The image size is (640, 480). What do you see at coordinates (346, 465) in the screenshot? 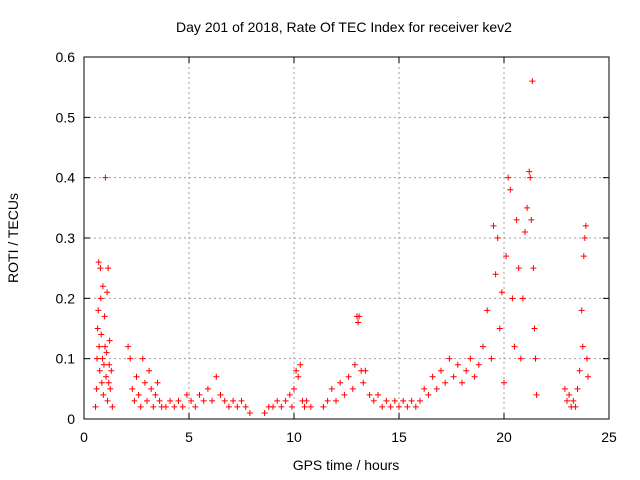
I see `x-axis-label: GPS time / hours` at bounding box center [346, 465].